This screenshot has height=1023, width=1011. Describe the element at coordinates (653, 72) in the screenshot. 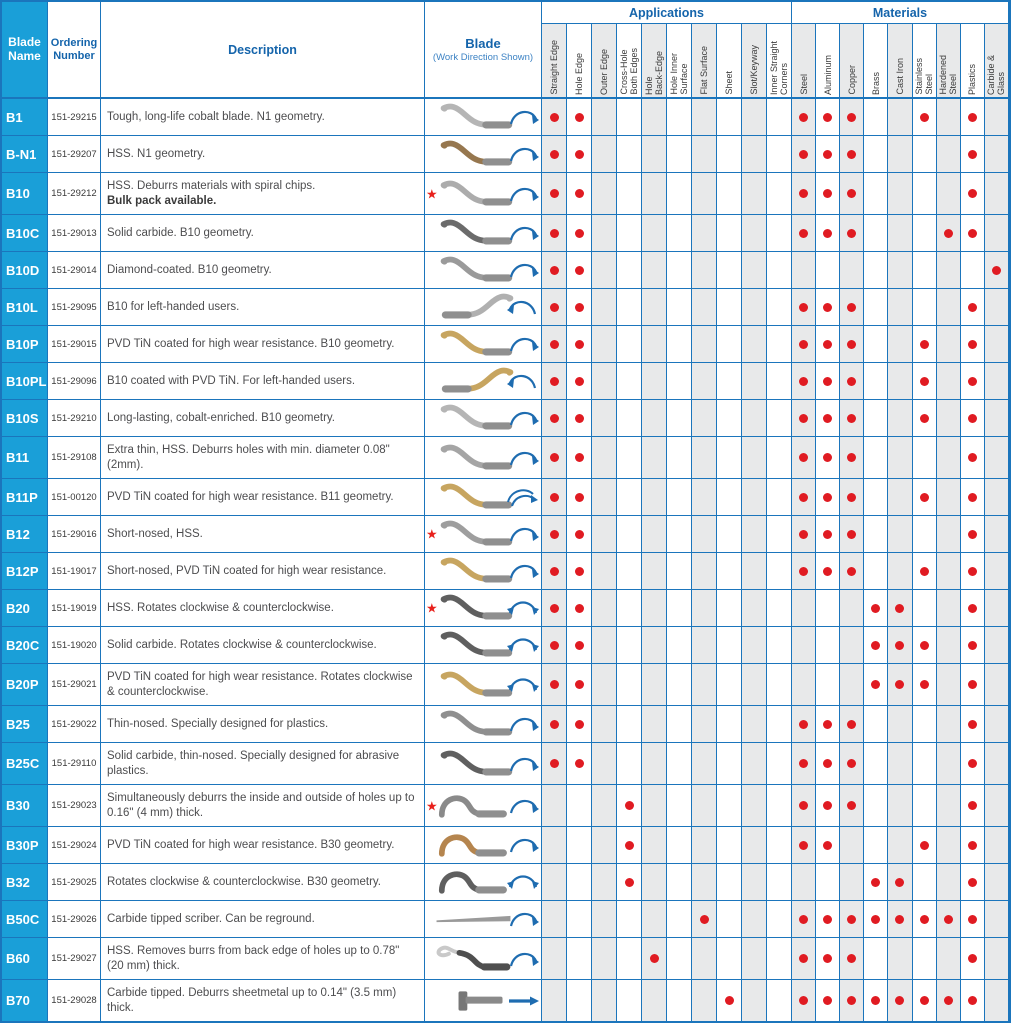

I see `application-column-label: Hole Back-Edge` at that location.